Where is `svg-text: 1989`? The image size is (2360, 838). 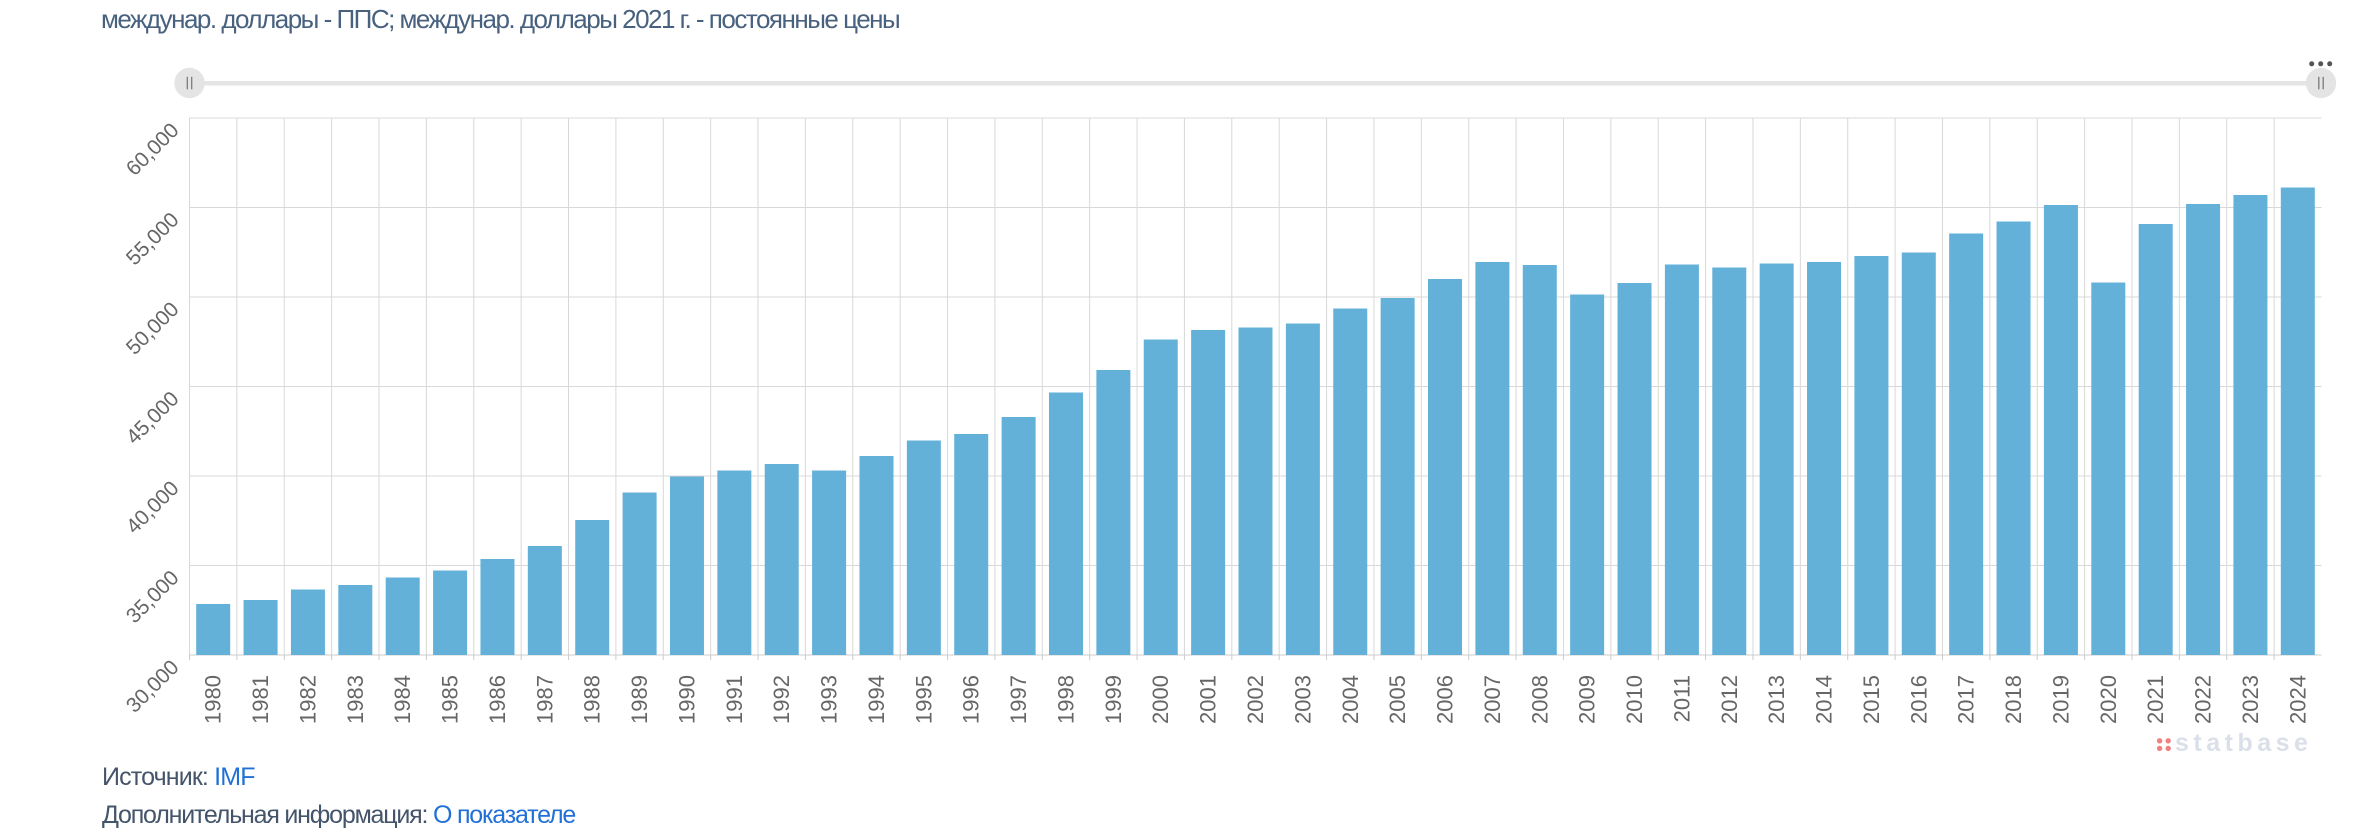 svg-text: 1989 is located at coordinates (639, 699).